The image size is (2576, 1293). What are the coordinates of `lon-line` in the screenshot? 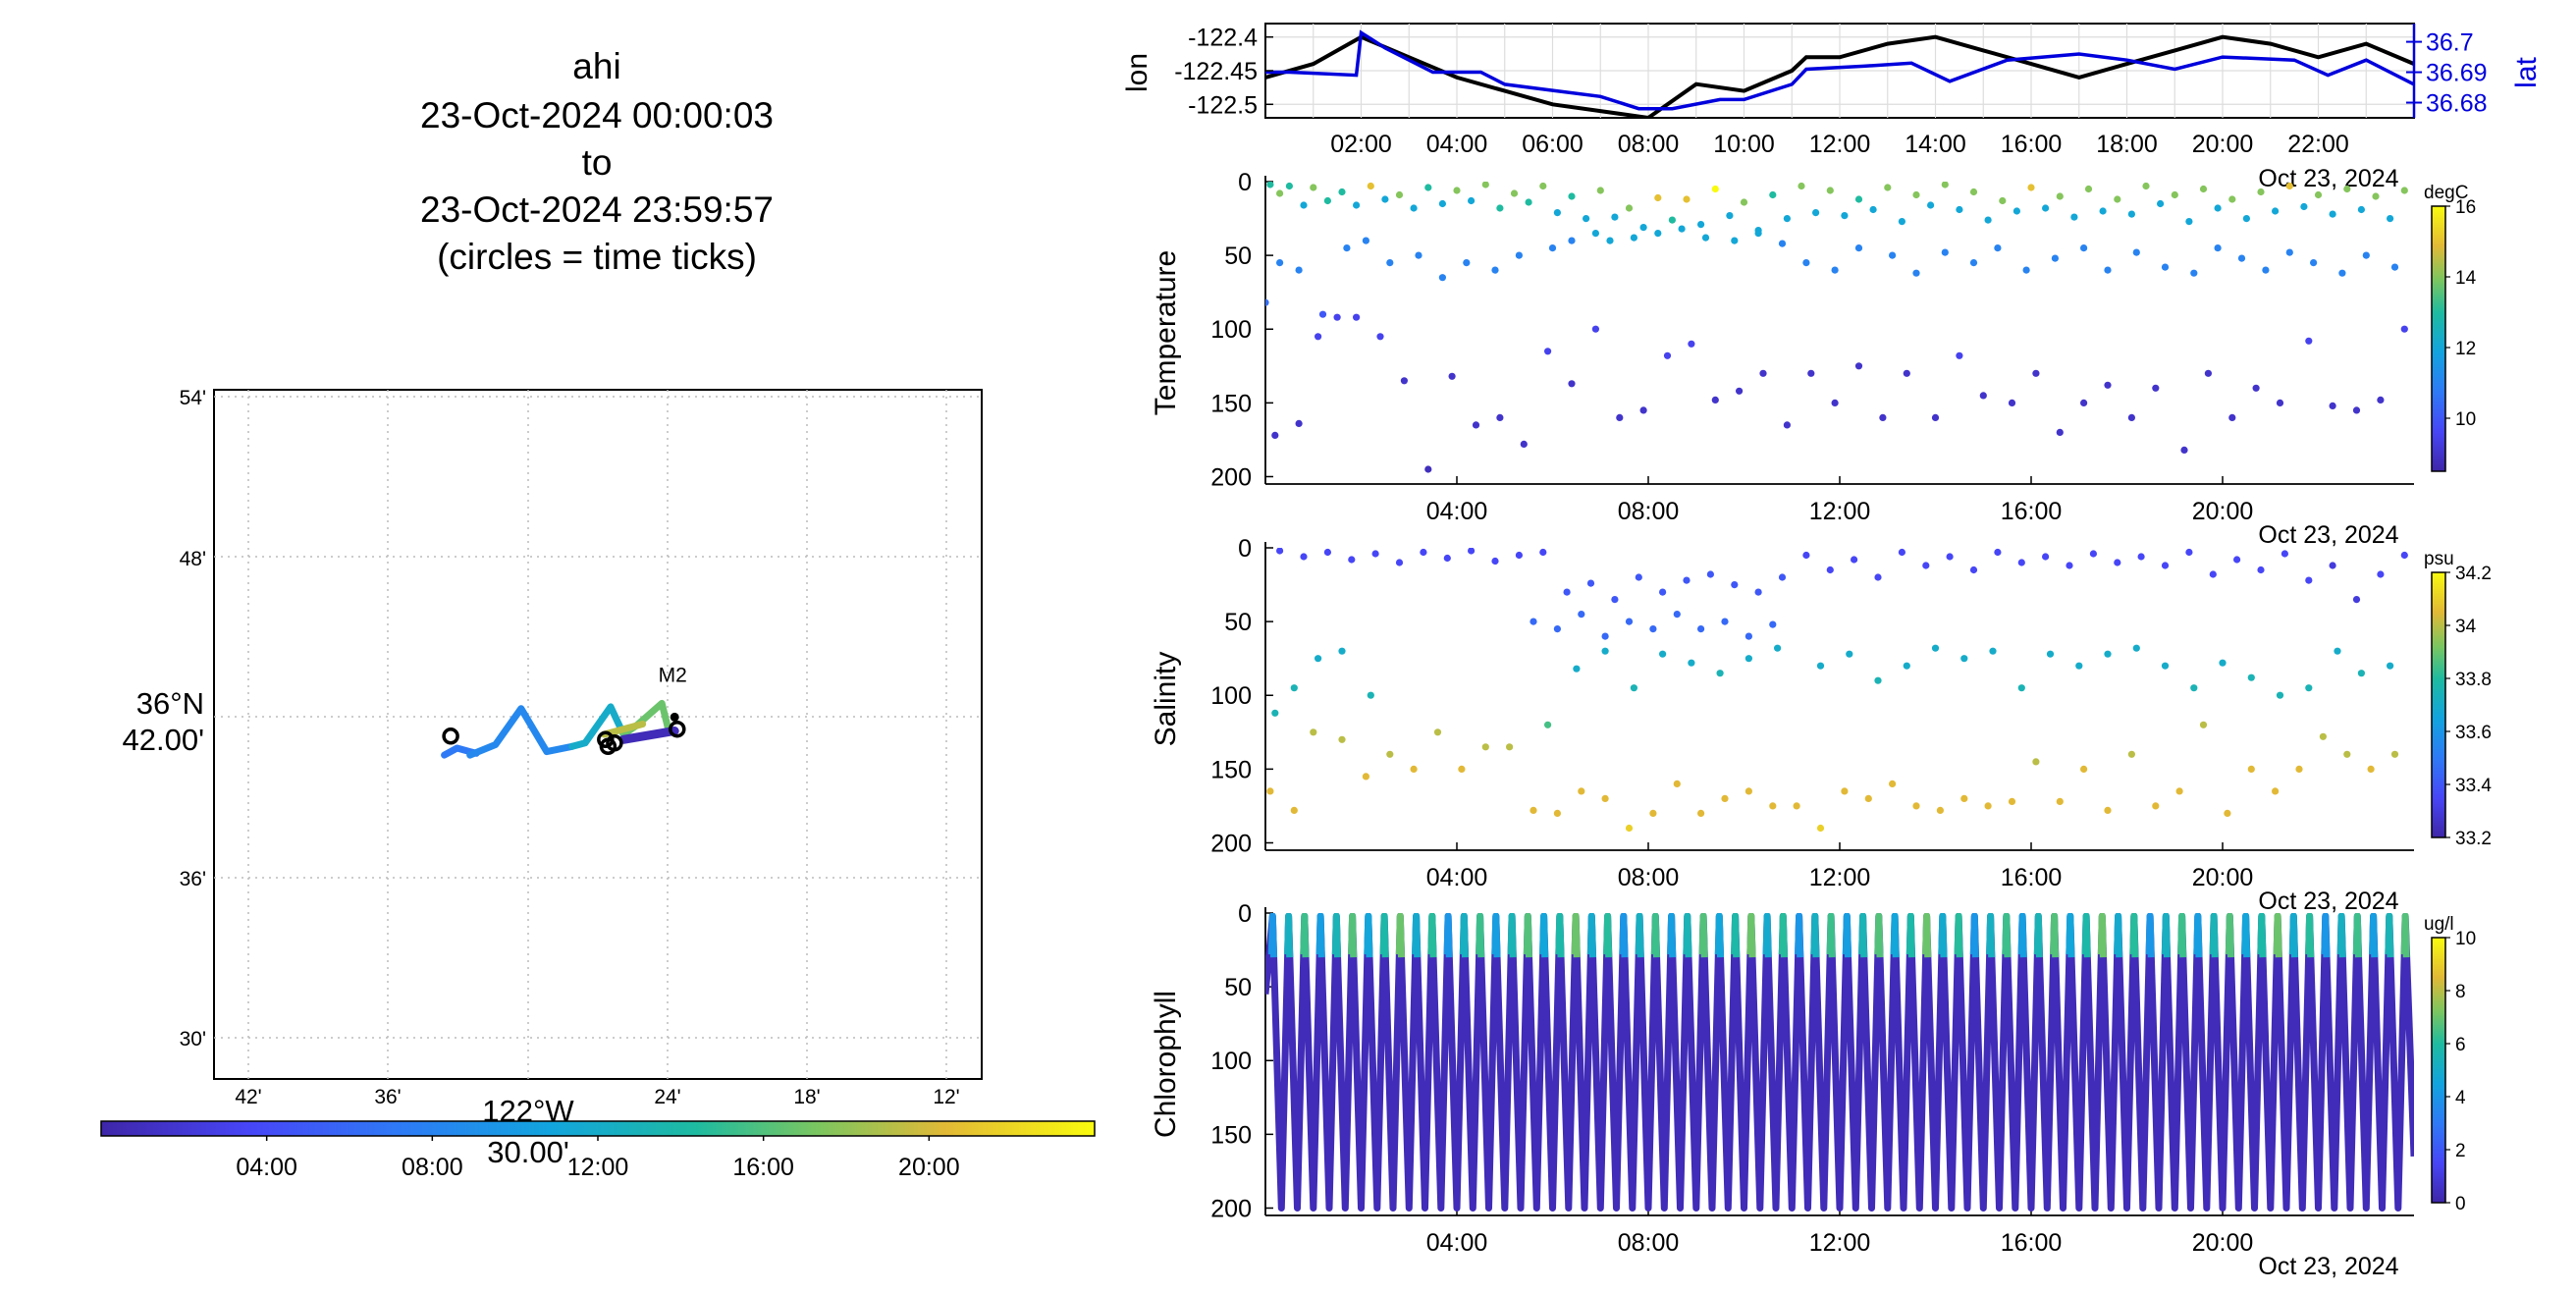 It's located at (1839, 76).